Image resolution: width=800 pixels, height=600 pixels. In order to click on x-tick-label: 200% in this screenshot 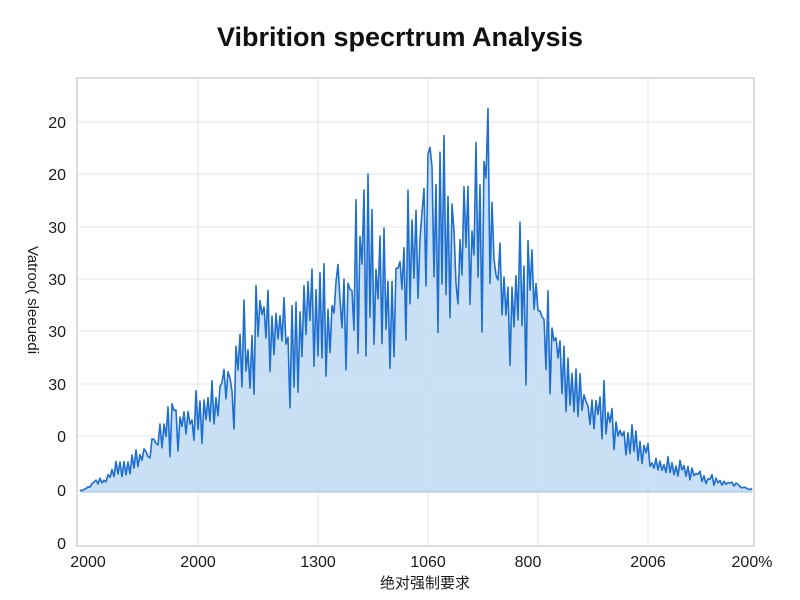, I will do `click(752, 562)`.